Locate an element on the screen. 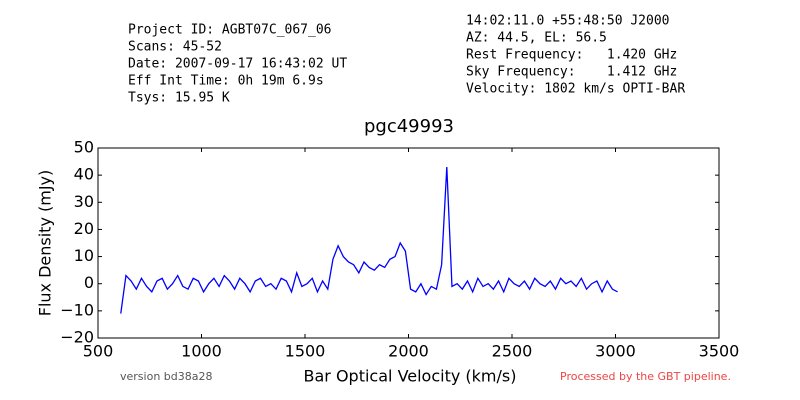  y-tick-label: 40 is located at coordinates (84, 174).